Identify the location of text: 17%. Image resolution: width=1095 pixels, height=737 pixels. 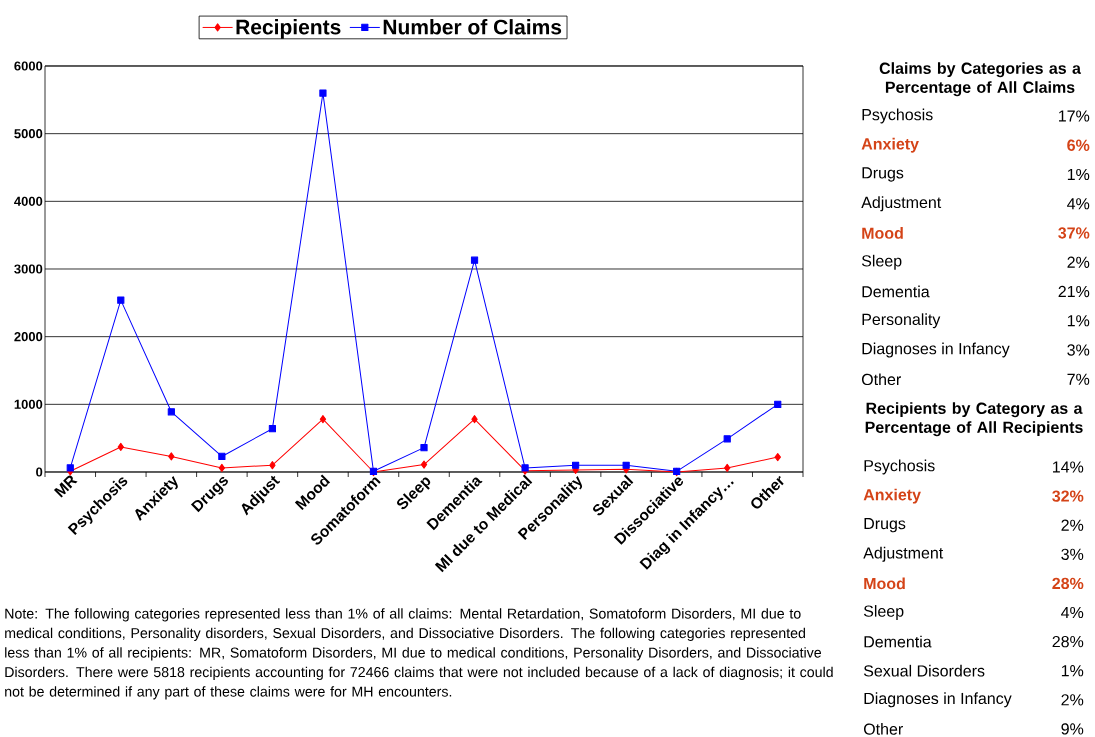
(1074, 116).